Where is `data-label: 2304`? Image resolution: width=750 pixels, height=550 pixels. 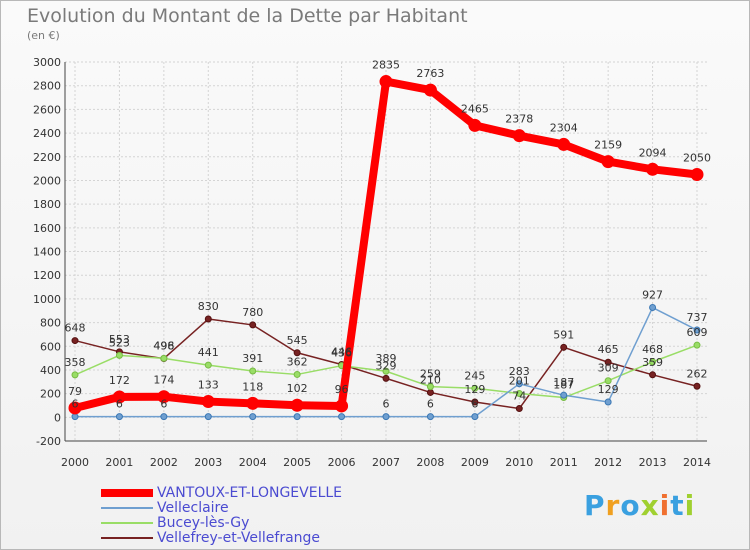 data-label: 2304 is located at coordinates (564, 127).